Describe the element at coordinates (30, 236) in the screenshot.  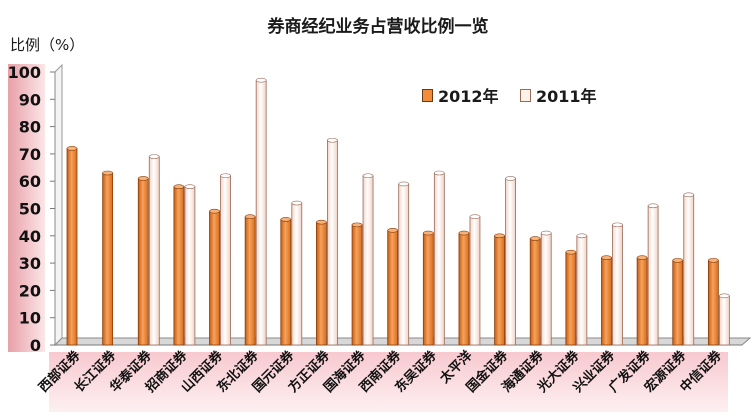
I see `y-tick-label: 40` at that location.